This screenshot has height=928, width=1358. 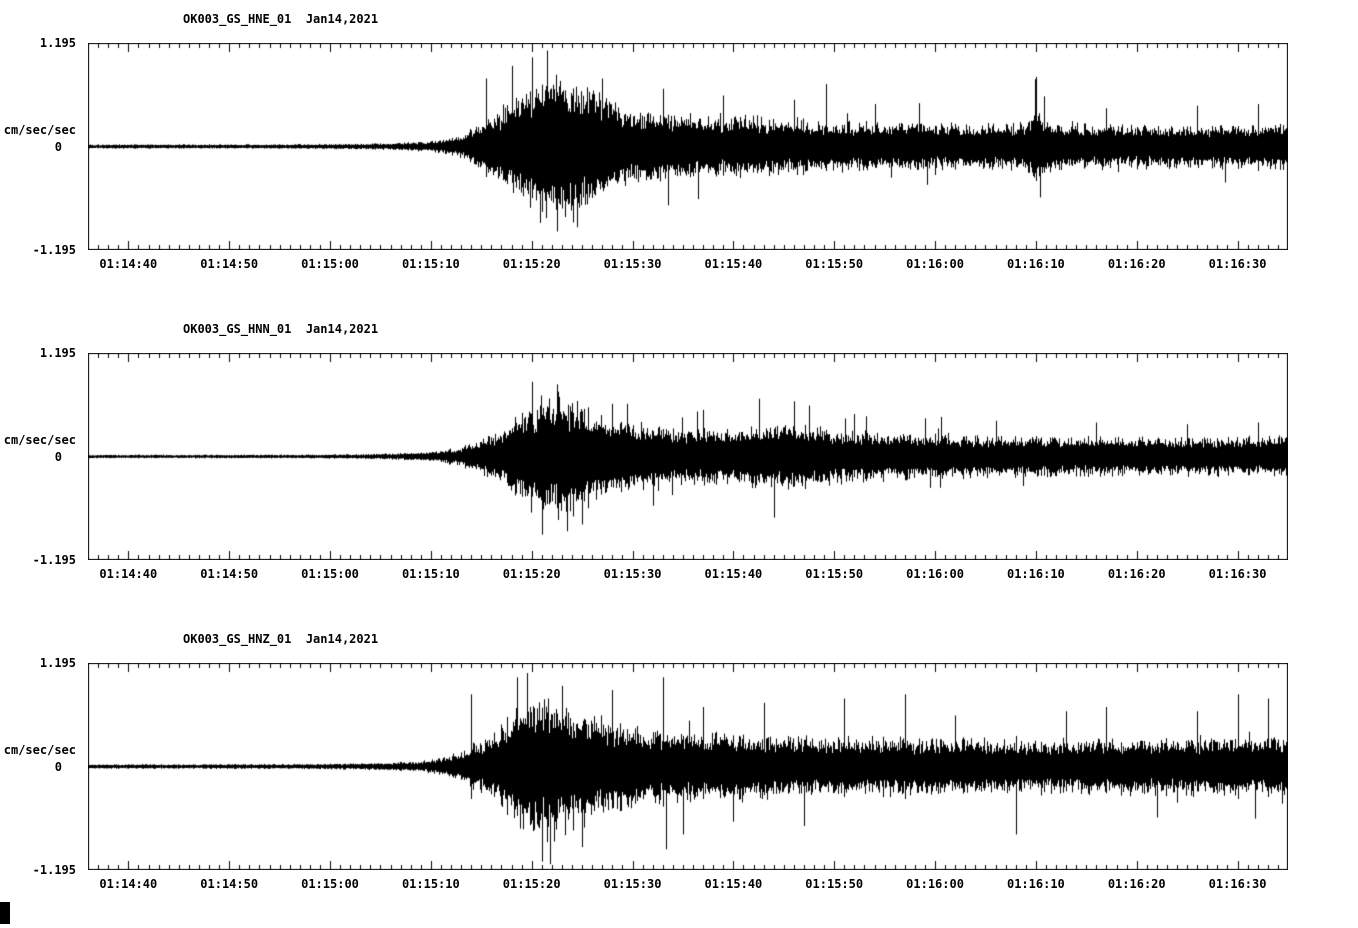 I want to click on trace-title: OK003_GS_HNZ_01 Jan14,2021, so click(x=281, y=639).